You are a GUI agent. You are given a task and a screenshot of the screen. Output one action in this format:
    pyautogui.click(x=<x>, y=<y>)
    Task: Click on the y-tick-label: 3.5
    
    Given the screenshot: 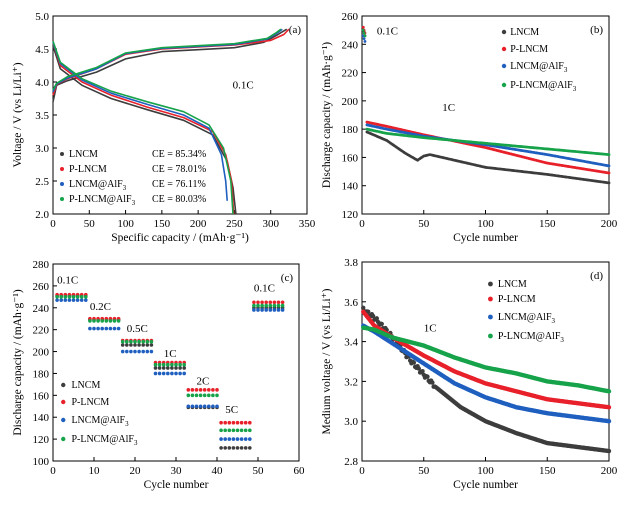 What is the action you would take?
    pyautogui.click(x=42, y=116)
    